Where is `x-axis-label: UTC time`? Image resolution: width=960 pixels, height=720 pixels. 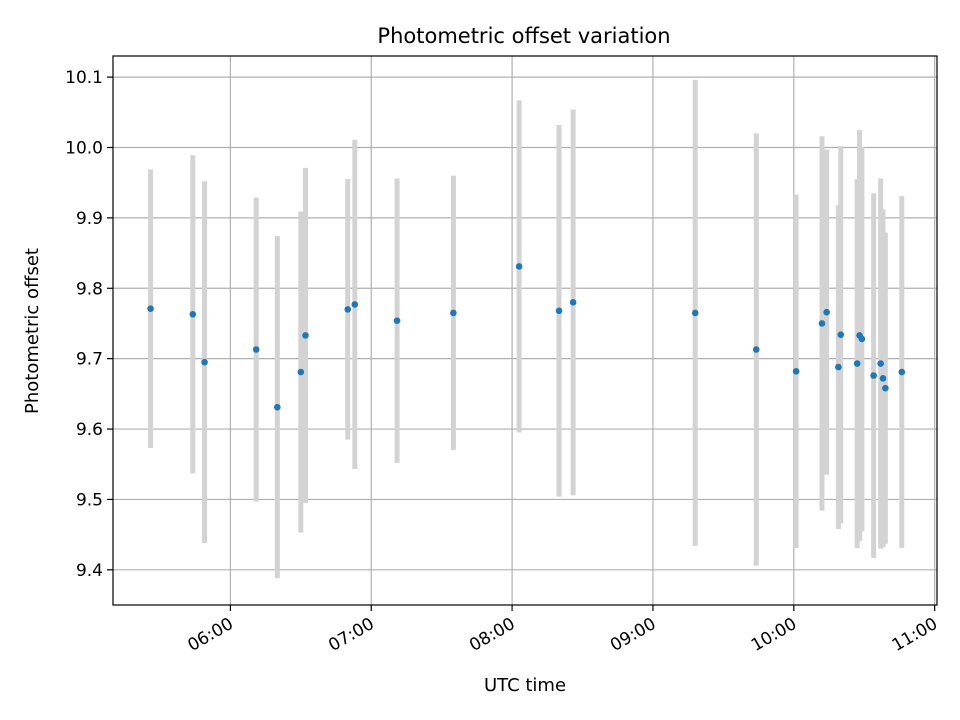 x-axis-label: UTC time is located at coordinates (525, 685).